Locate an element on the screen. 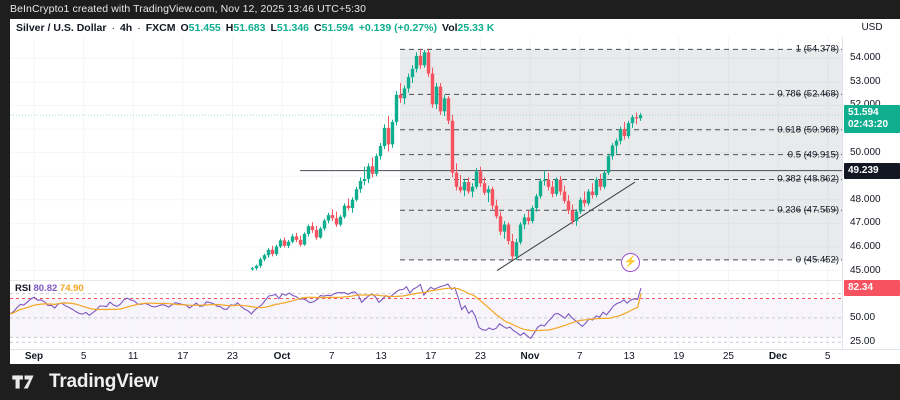 This screenshot has height=400, width=900. time-axis: Sep 5 11 17 23 Oct 7 13 17 23 Nov 7 13 19 25 Dec 5 is located at coordinates (455, 356).